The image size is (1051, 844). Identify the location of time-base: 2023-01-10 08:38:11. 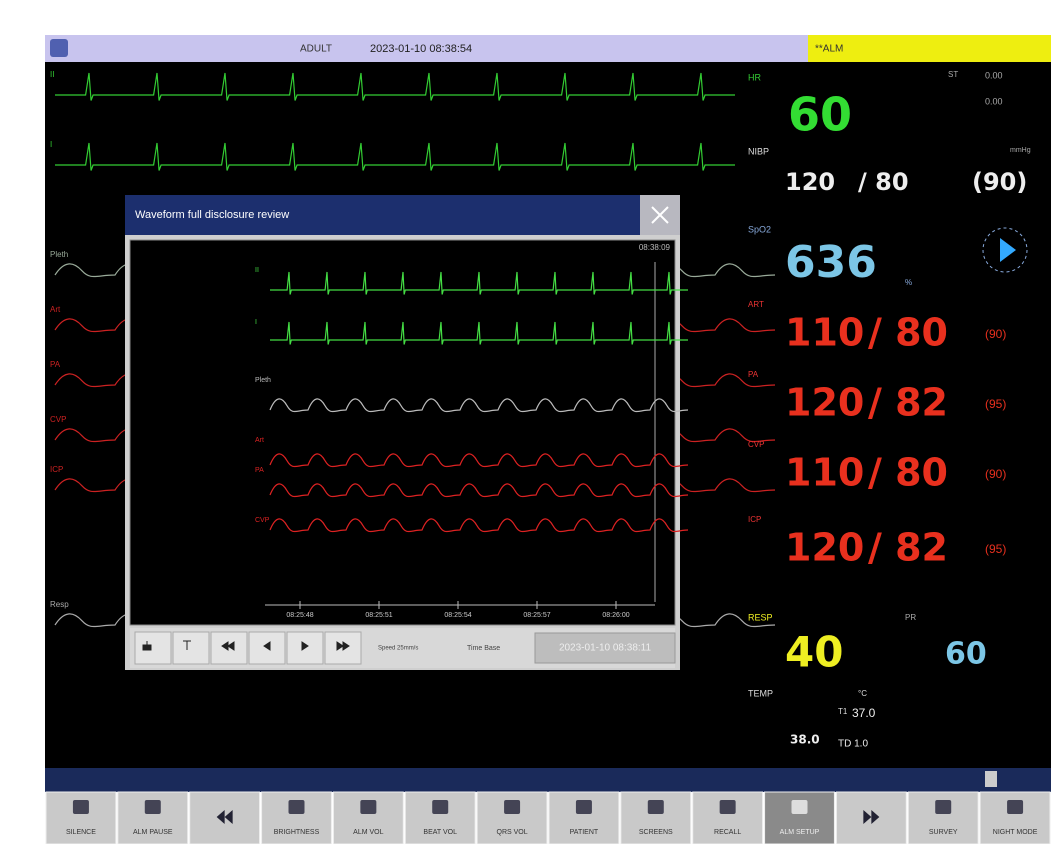
(605, 648).